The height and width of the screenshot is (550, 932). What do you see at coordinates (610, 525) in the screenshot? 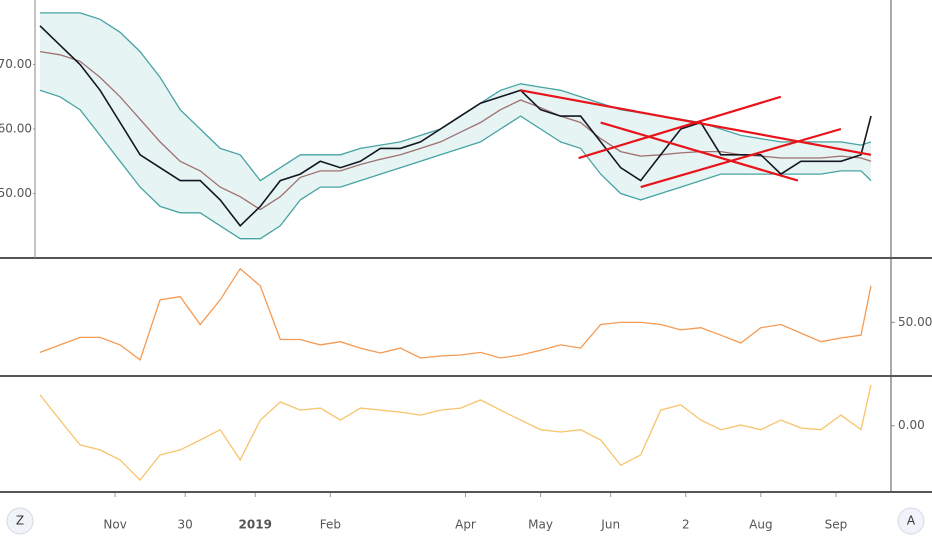
I see `x-tick-label: Jun` at bounding box center [610, 525].